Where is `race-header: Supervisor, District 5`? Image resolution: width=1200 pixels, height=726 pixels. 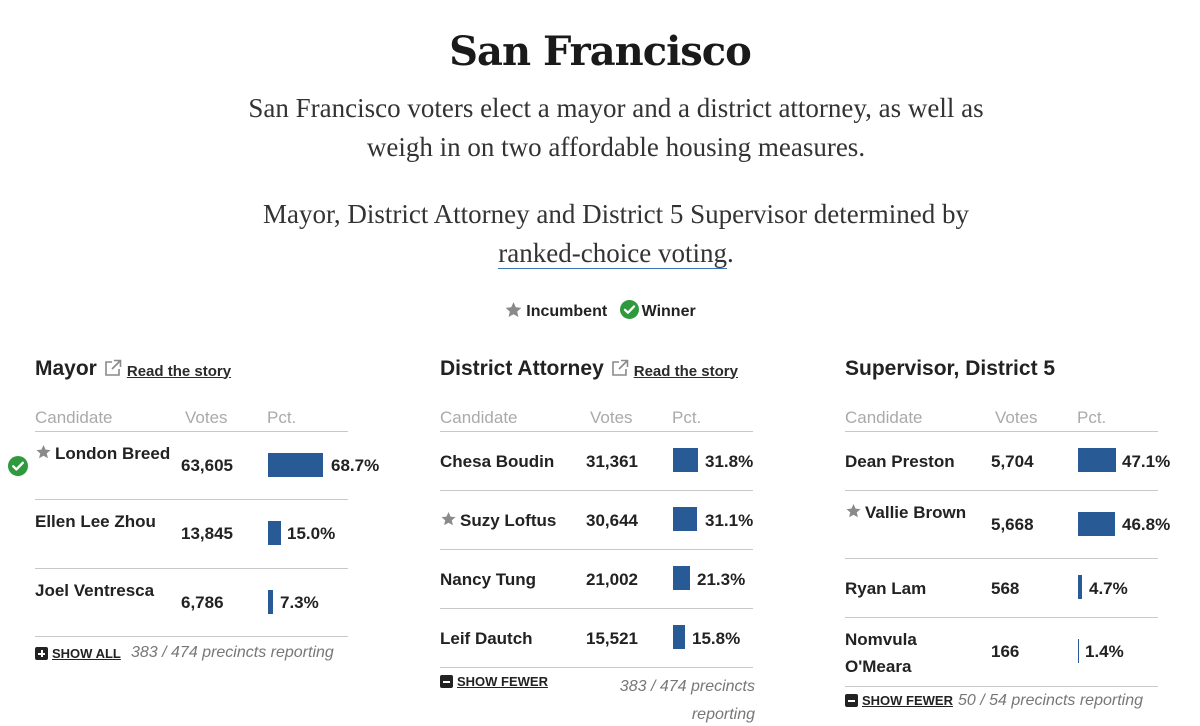 race-header: Supervisor, District 5 is located at coordinates (1022, 369).